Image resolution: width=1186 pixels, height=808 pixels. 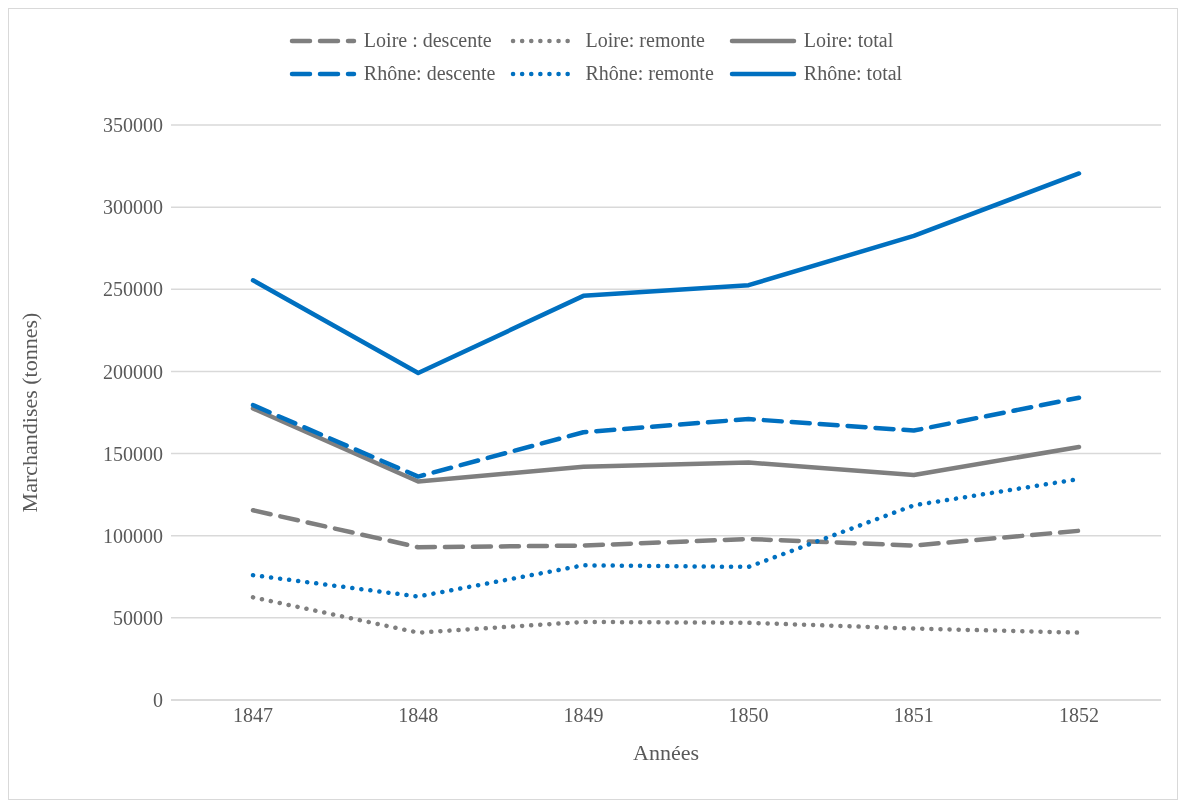 What do you see at coordinates (133, 289) in the screenshot?
I see `y-tick-label: 250000` at bounding box center [133, 289].